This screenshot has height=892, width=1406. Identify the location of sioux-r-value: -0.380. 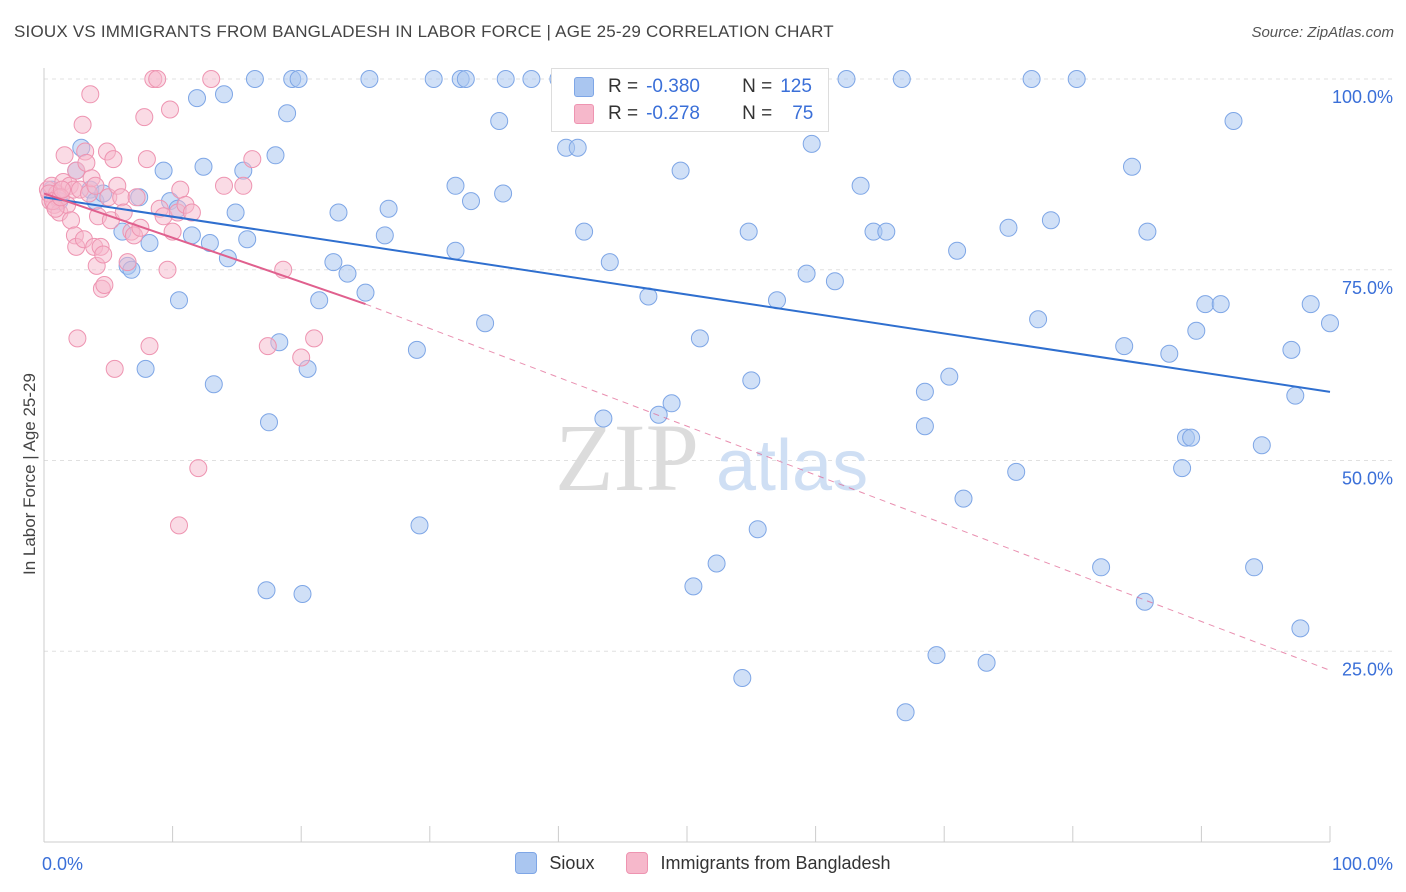
(673, 86).